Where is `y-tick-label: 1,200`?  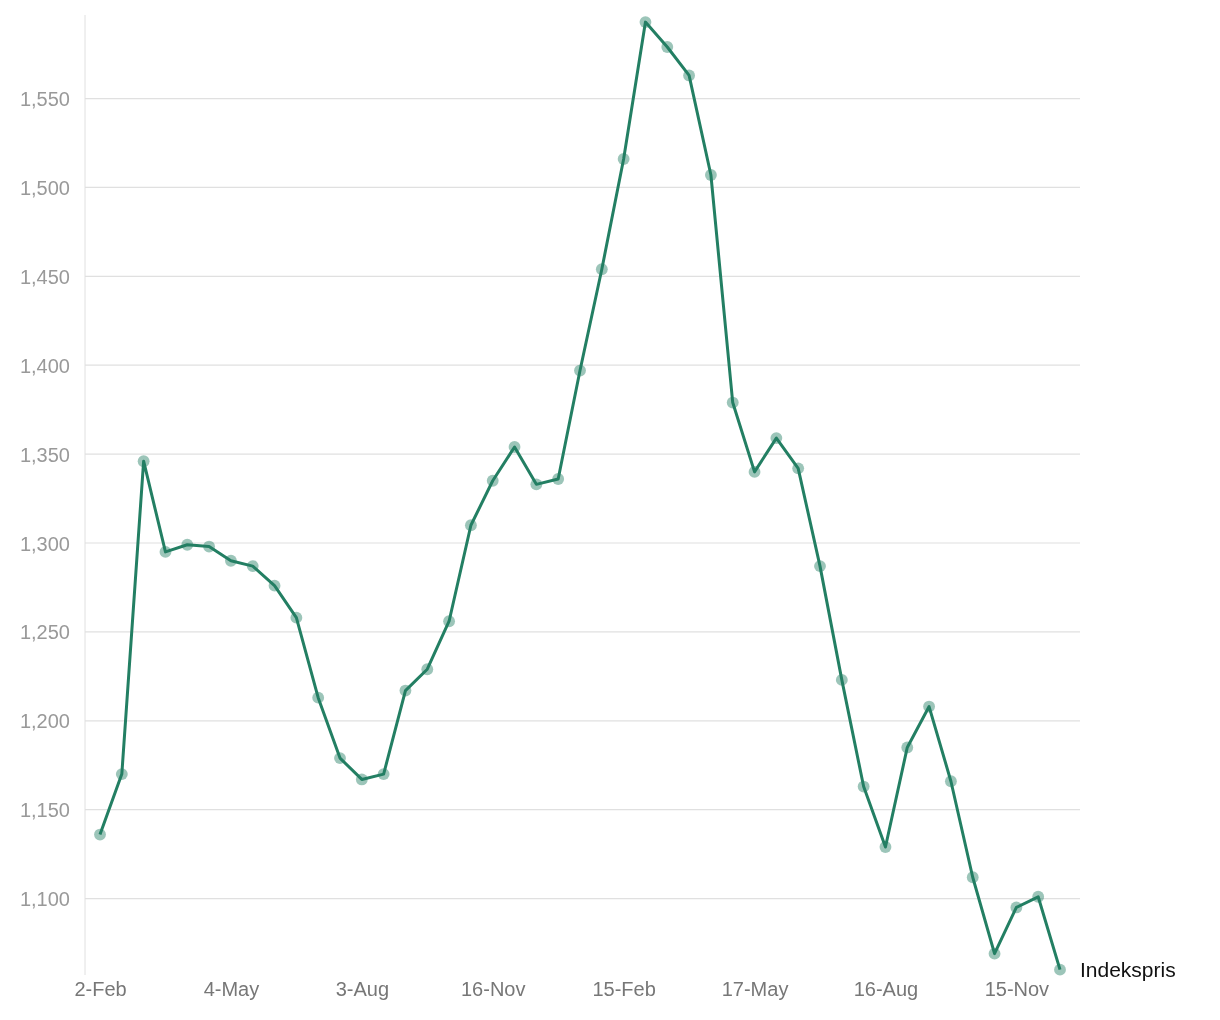
y-tick-label: 1,200 is located at coordinates (44, 721).